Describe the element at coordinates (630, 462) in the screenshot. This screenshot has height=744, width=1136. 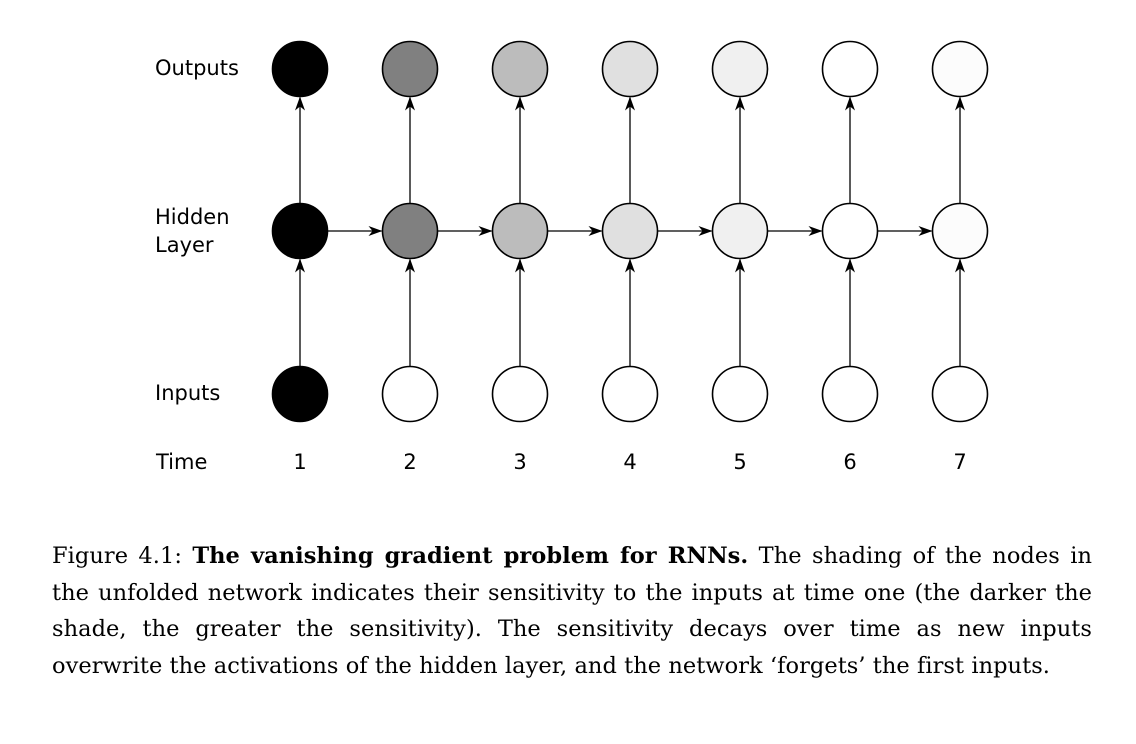
I see `time-step-label: 4` at that location.